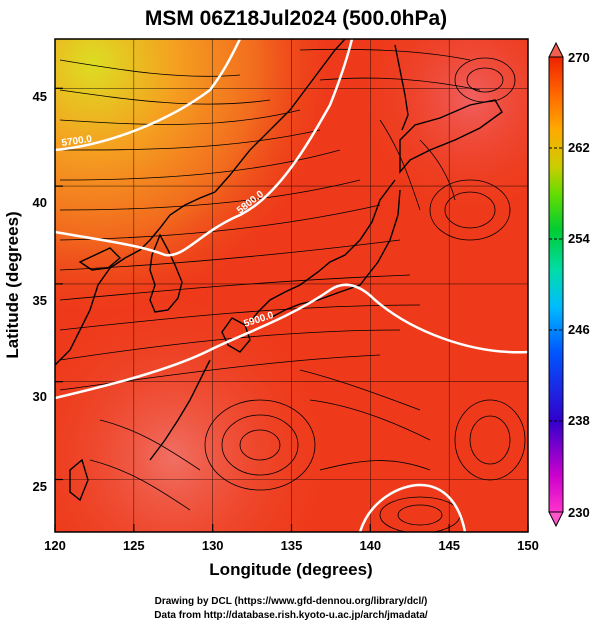 This screenshot has width=599, height=625. Describe the element at coordinates (290, 569) in the screenshot. I see `x-axis-title: Longitude (degrees)` at that location.